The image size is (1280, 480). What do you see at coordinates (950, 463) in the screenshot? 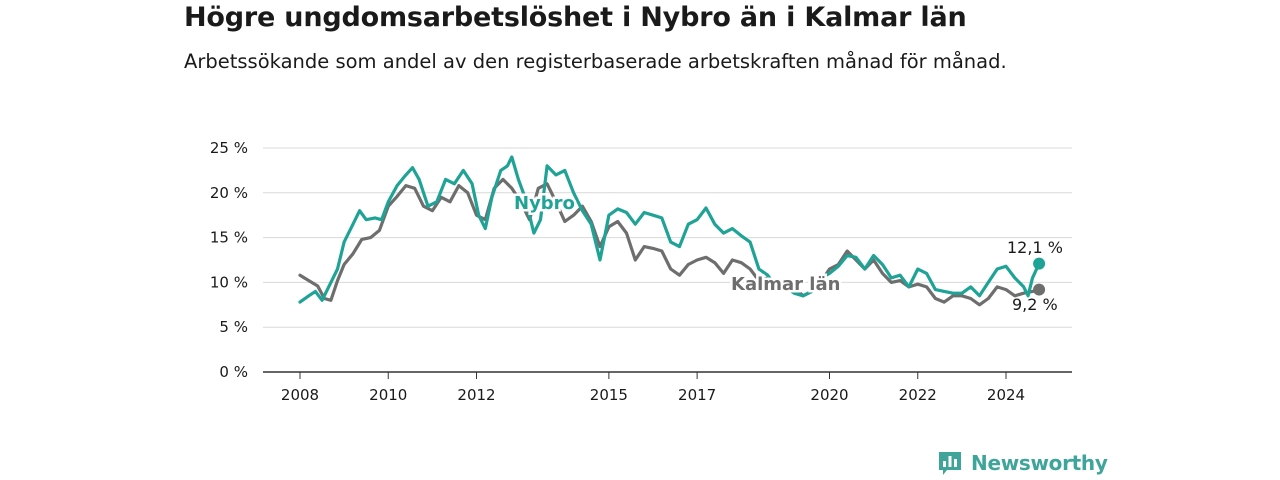
I see `bar-chart-icon` at bounding box center [950, 463].